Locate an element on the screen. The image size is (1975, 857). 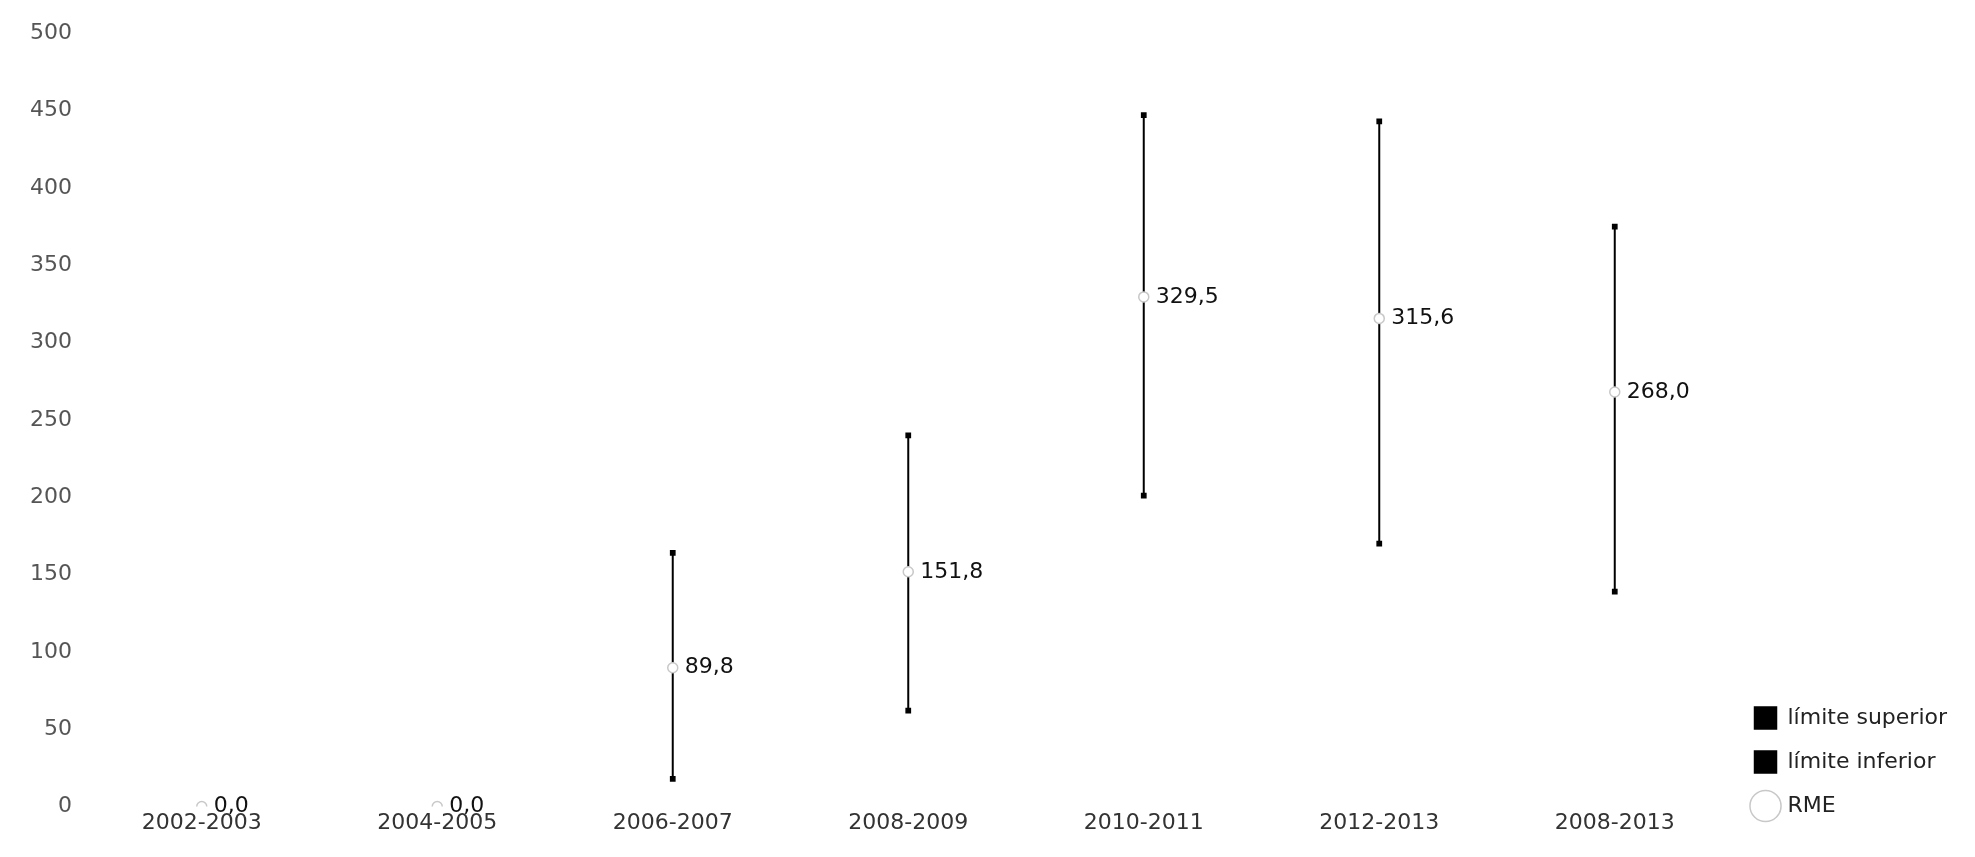
legend-label: límite superior is located at coordinates (1867, 716).